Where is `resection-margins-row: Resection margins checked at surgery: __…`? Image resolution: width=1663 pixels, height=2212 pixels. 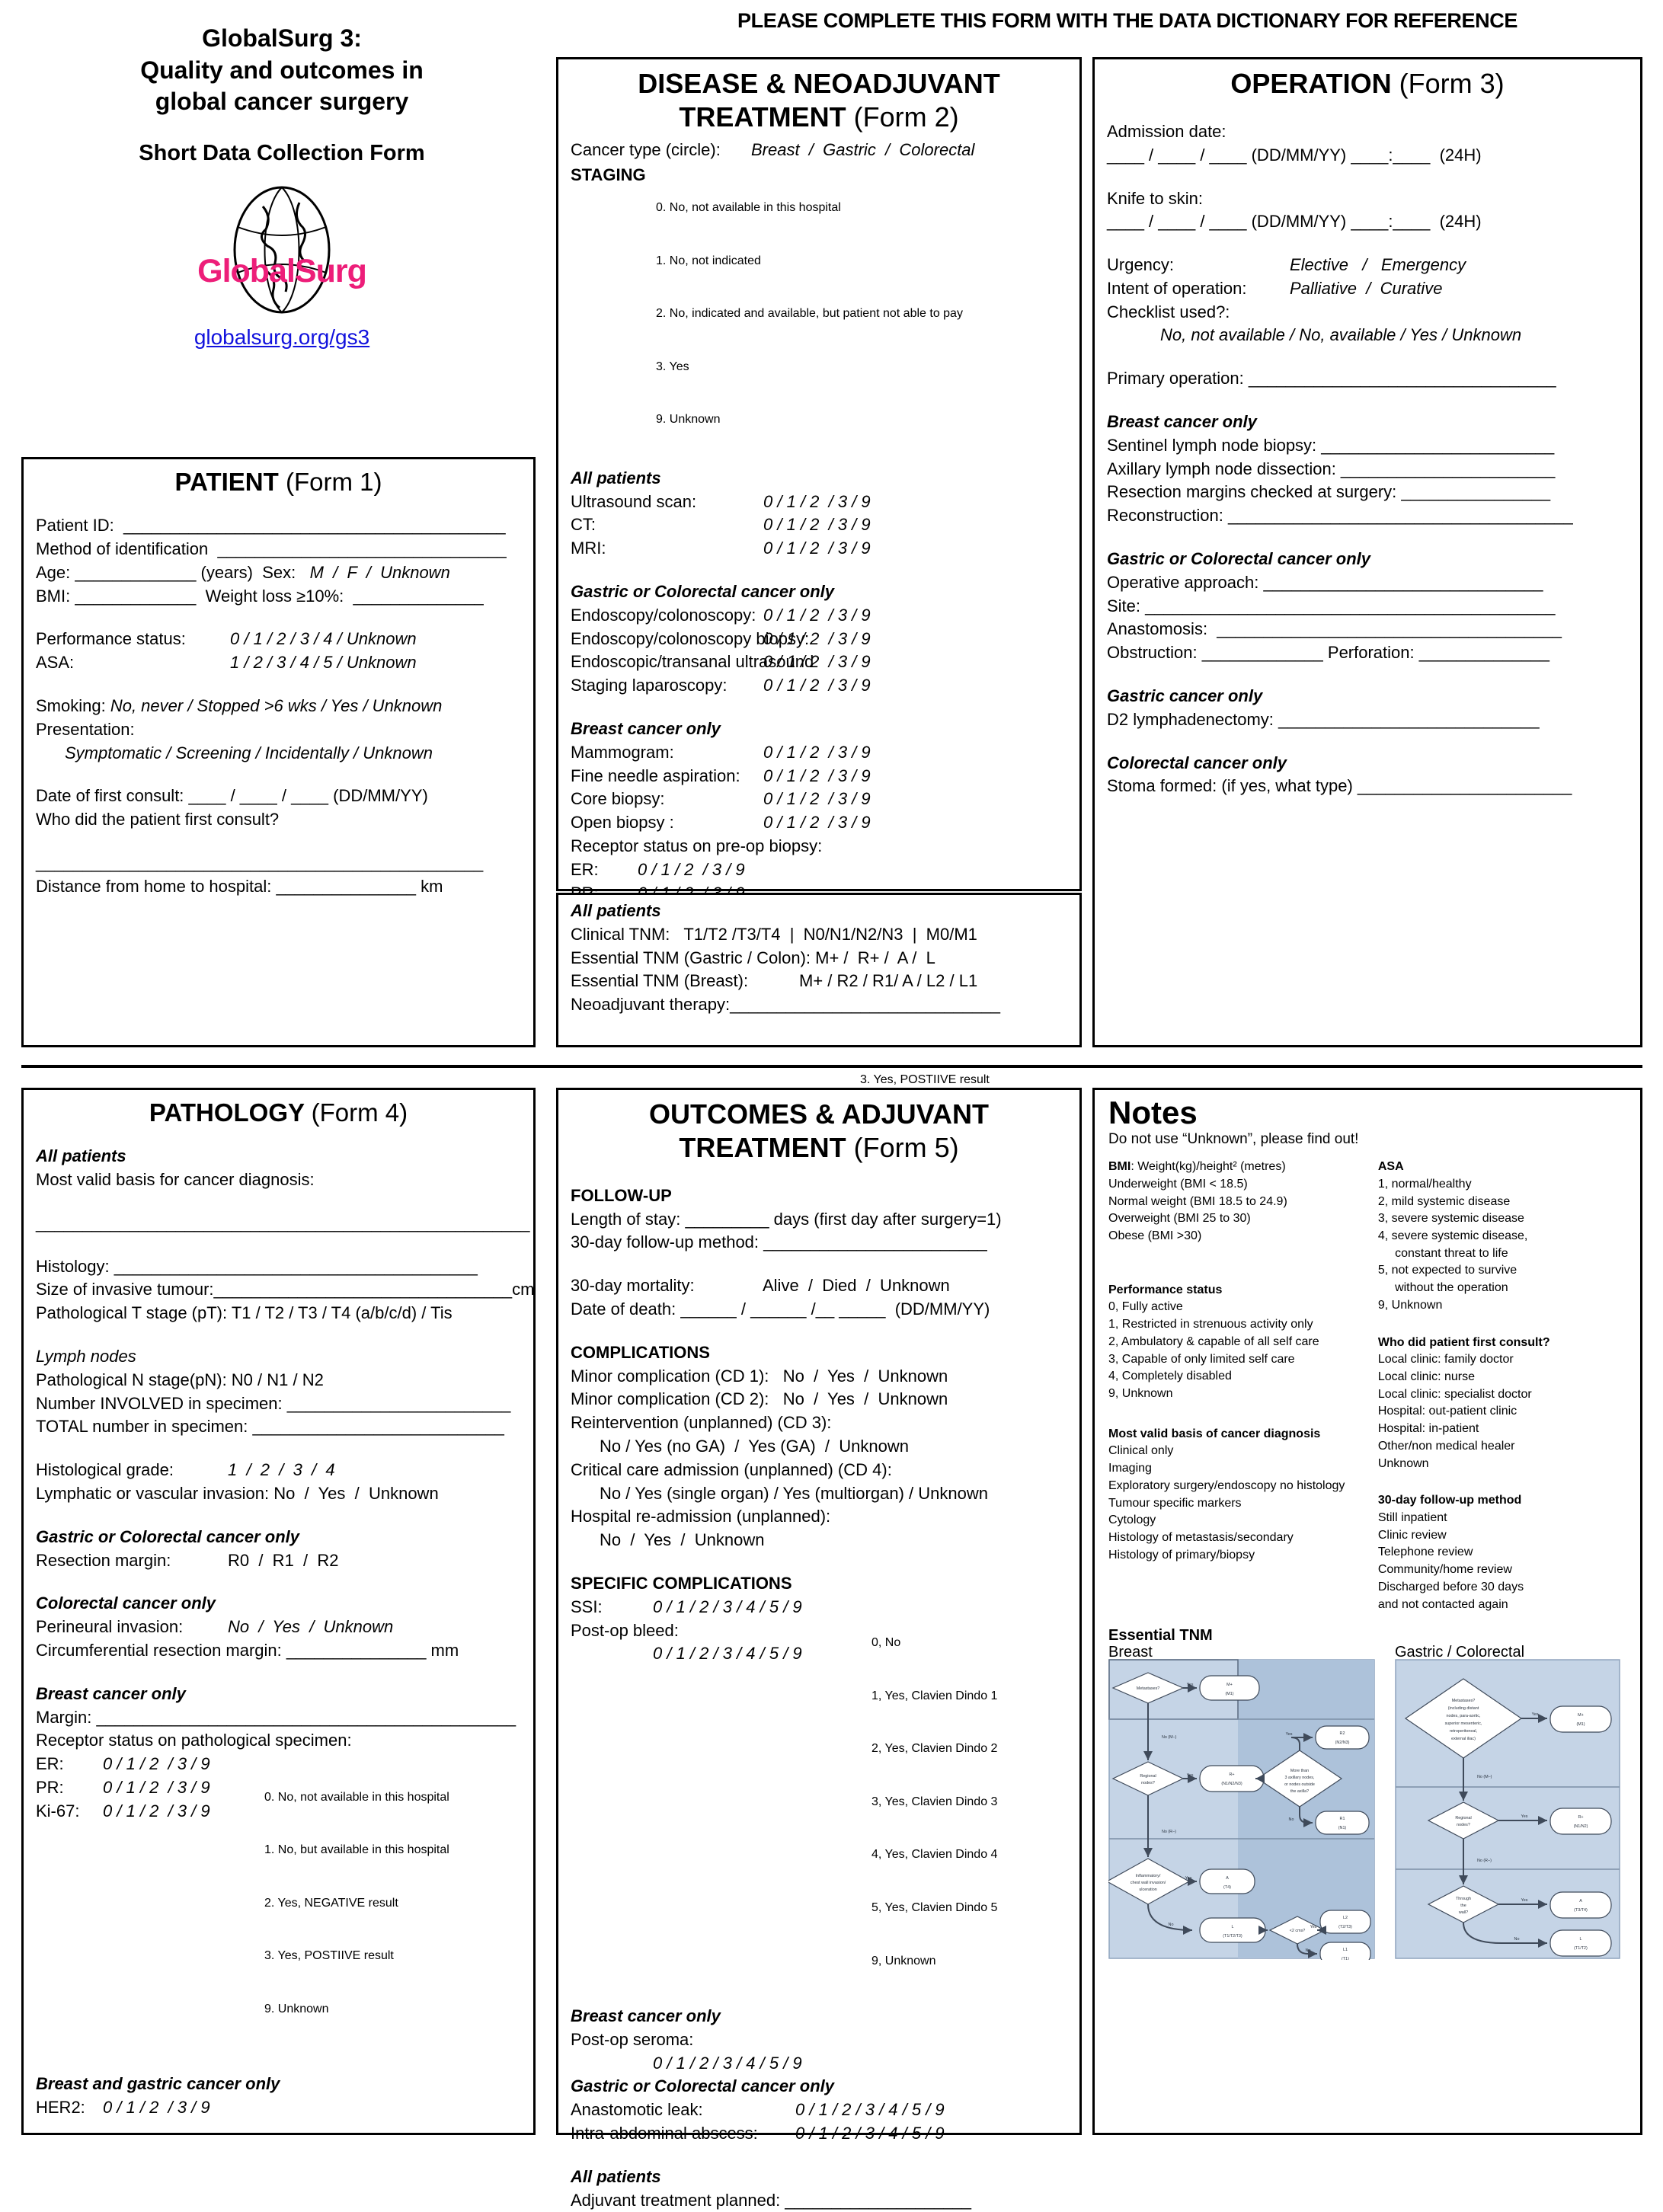
resection-margins-row: Resection margins checked at surgery: __… is located at coordinates (1329, 492).